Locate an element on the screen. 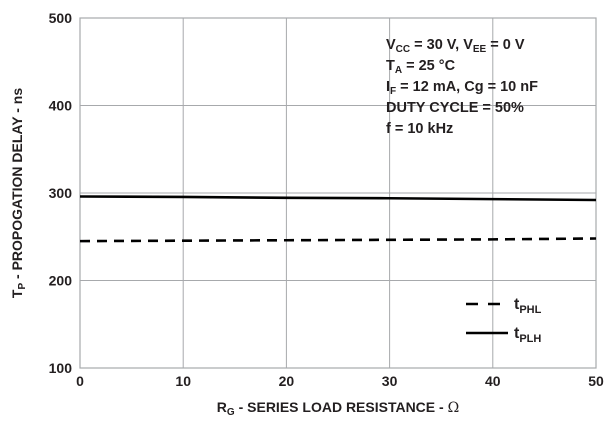 This screenshot has width=608, height=428. condition-line: TA = 25 °C is located at coordinates (421, 67).